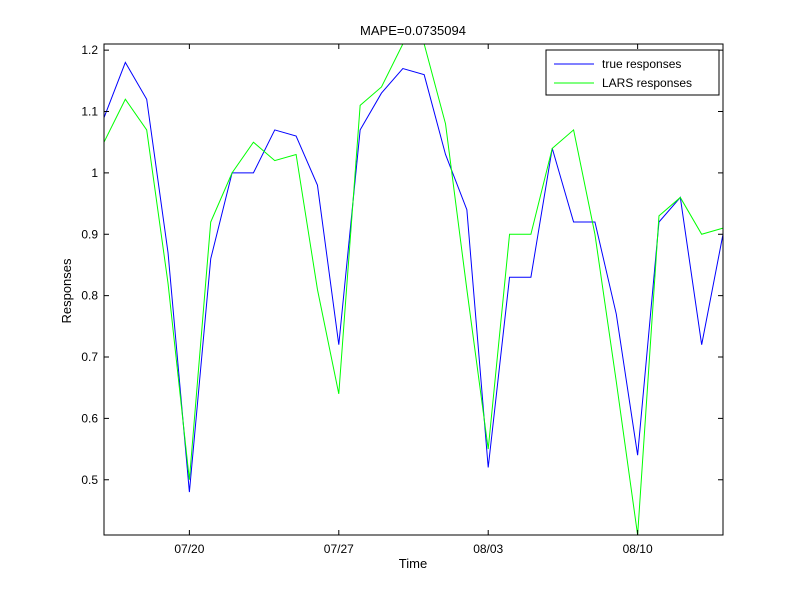 Image resolution: width=799 pixels, height=604 pixels. I want to click on y-tick-label: 1, so click(94, 173).